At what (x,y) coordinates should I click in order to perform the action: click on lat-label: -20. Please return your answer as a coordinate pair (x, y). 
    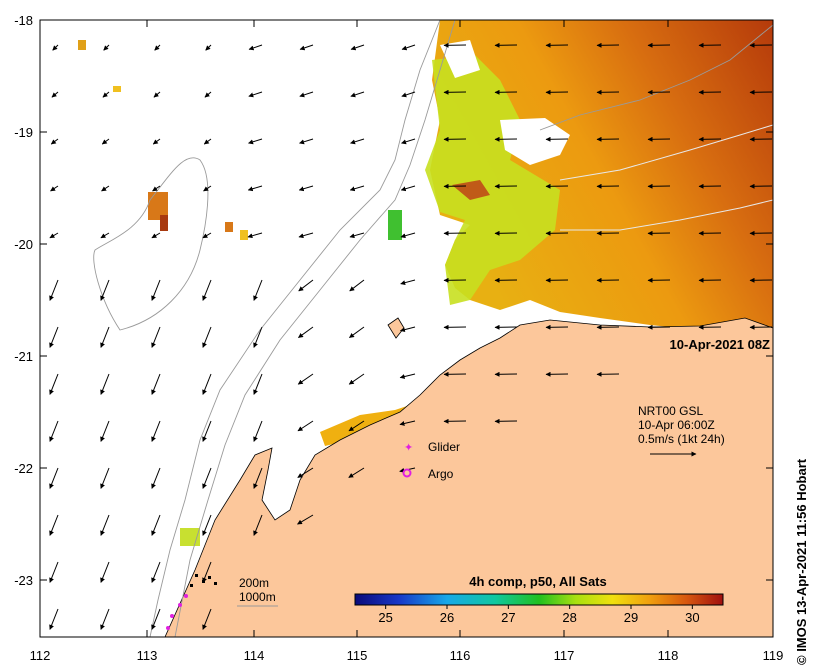
    Looking at the image, I should click on (23, 244).